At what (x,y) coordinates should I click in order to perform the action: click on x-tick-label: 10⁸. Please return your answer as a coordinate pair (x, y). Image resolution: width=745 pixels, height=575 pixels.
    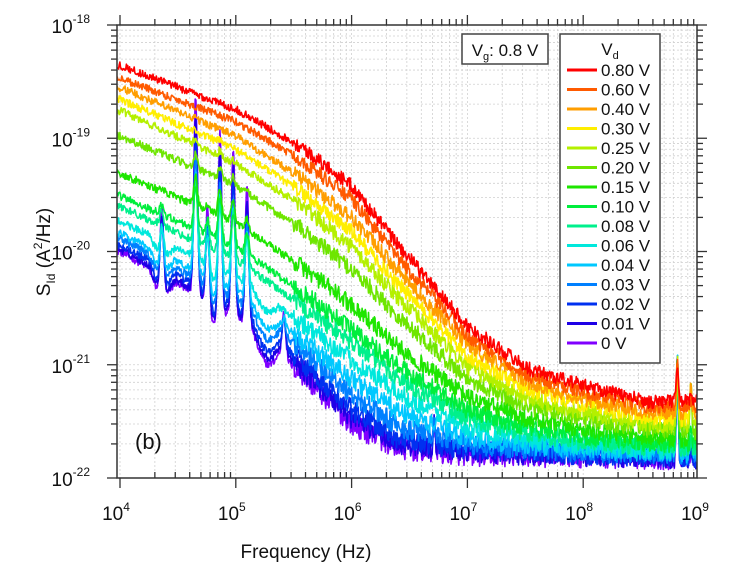
    Looking at the image, I should click on (579, 512).